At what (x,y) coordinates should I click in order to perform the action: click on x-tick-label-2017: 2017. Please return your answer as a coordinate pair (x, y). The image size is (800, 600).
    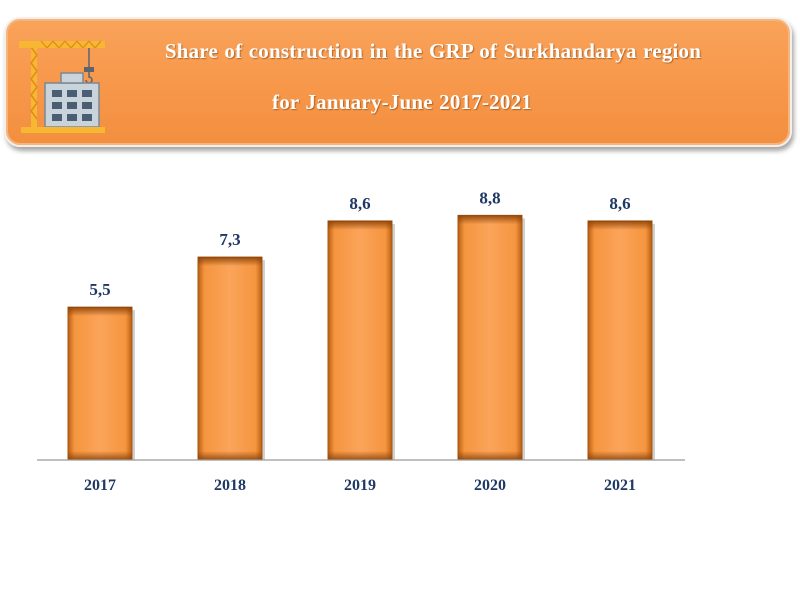
    Looking at the image, I should click on (100, 485).